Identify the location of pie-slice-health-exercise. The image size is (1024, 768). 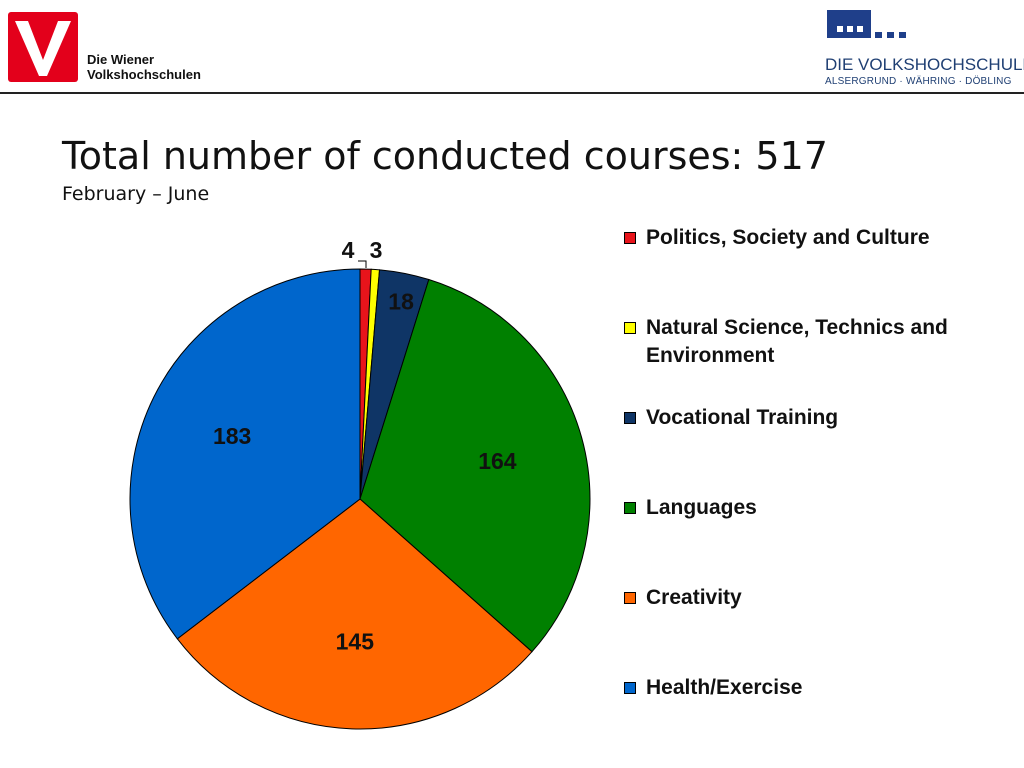
(245, 454).